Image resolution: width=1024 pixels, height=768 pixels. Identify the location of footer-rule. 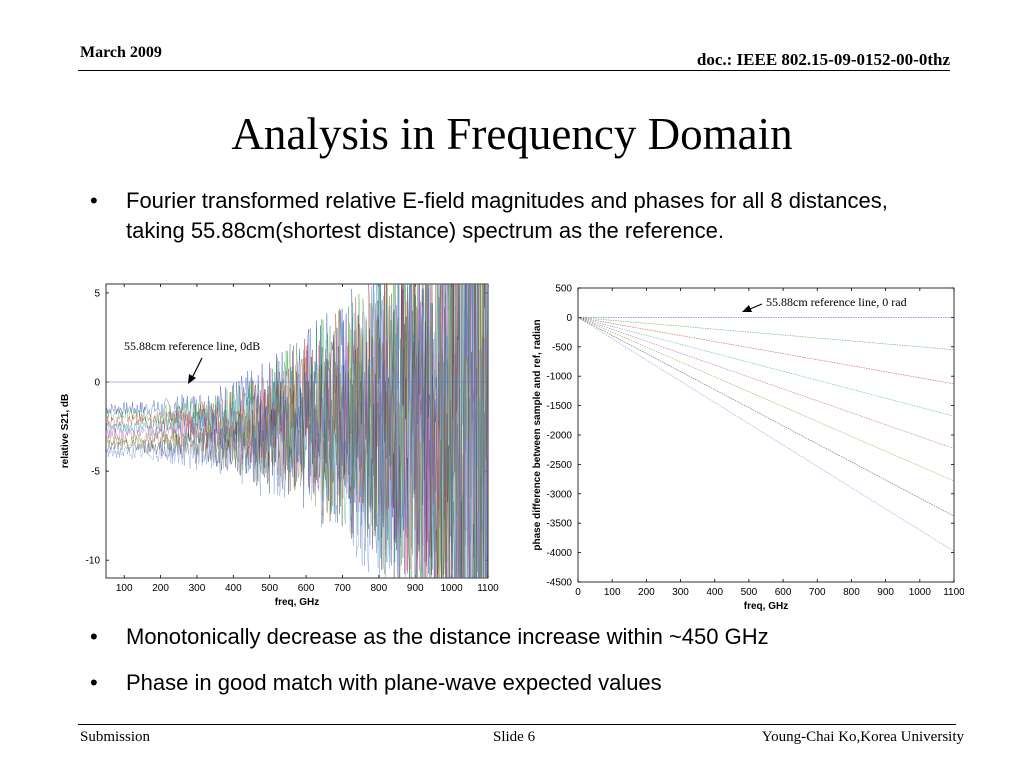
(517, 724).